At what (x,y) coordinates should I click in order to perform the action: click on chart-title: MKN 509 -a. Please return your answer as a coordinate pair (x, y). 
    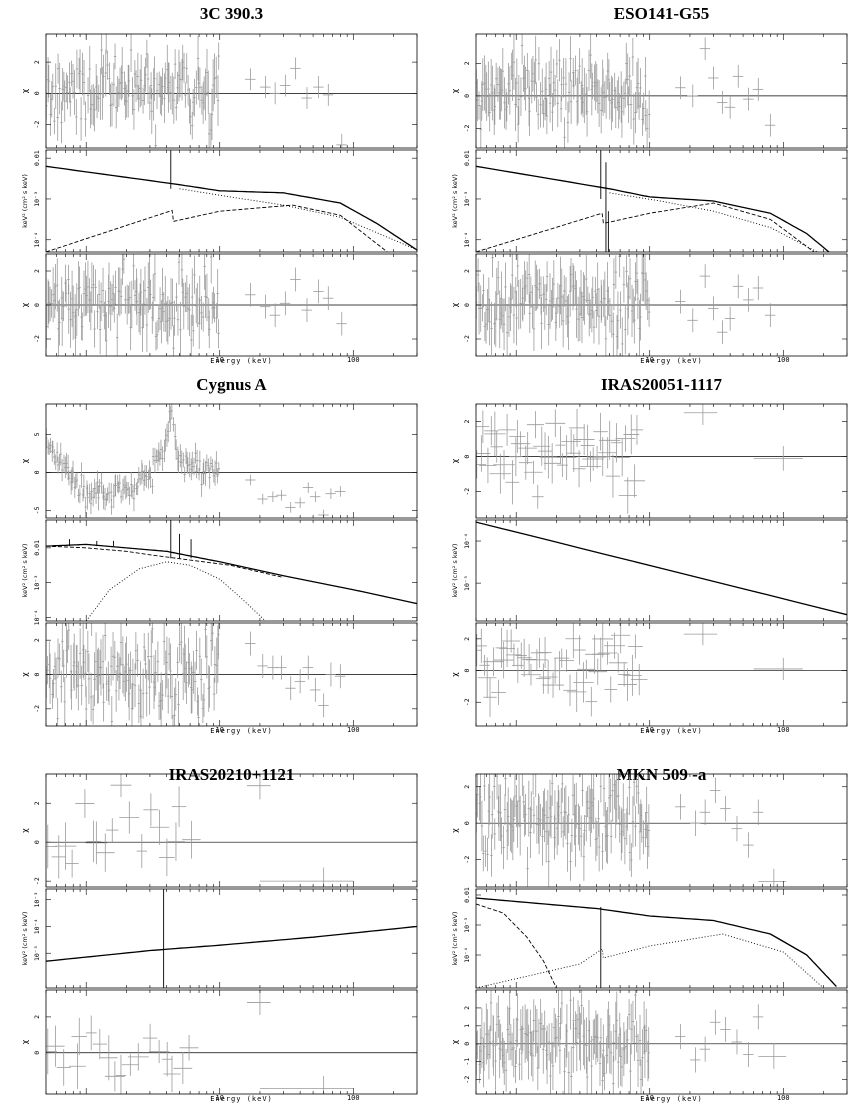
    Looking at the image, I should click on (662, 774).